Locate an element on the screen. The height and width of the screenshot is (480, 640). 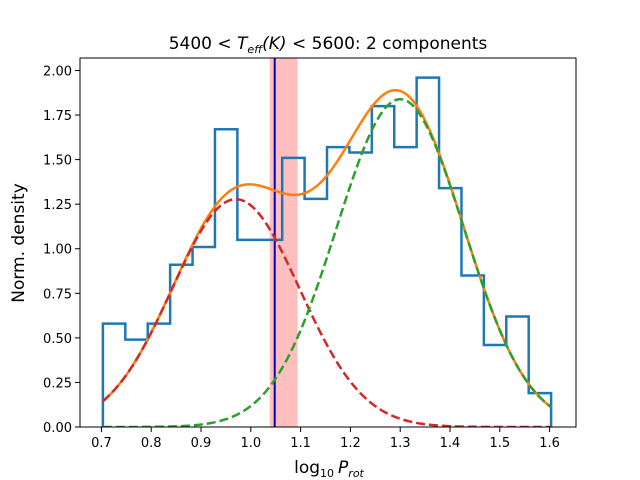
x-tick-label: 1.2 is located at coordinates (350, 443).